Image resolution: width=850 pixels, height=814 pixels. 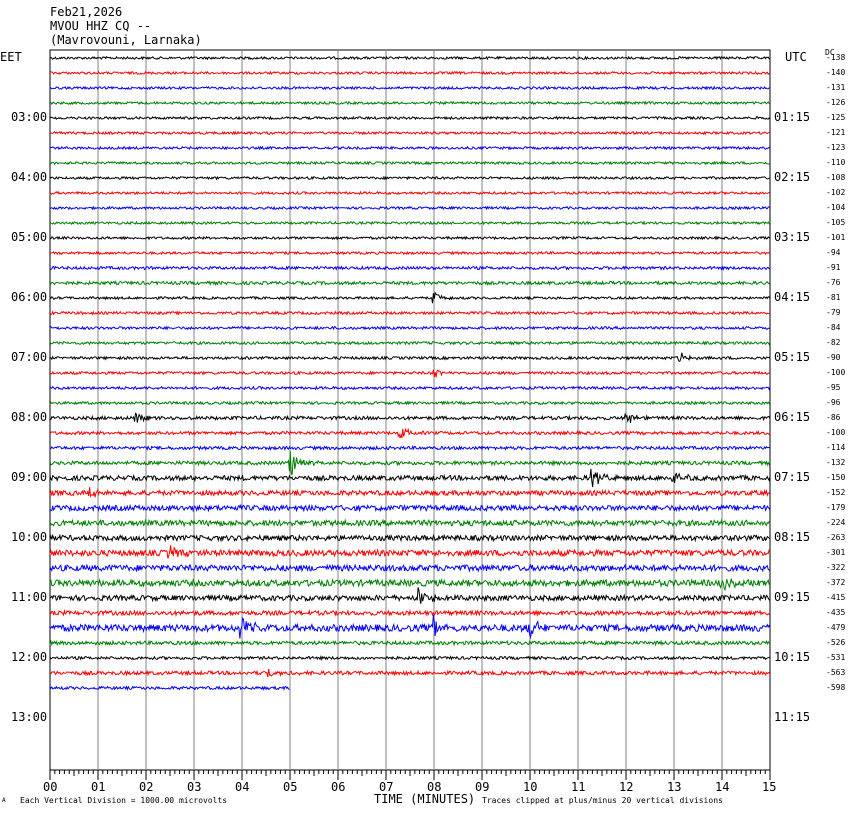 I want to click on x-tick-label: 04, so click(x=242, y=787).